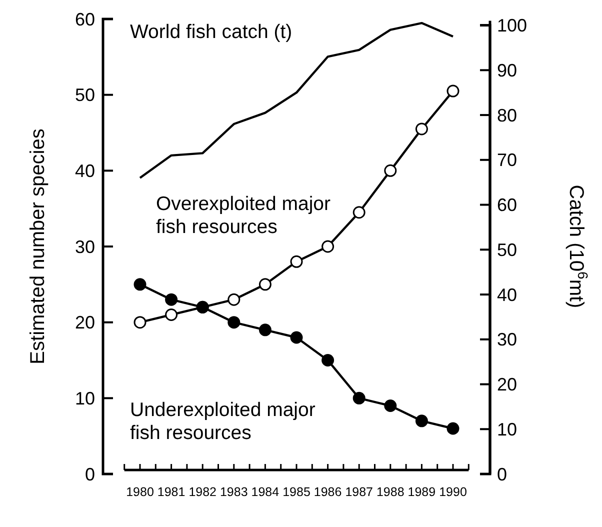 The height and width of the screenshot is (527, 602). I want to click on x-tick-label: 1989, so click(422, 492).